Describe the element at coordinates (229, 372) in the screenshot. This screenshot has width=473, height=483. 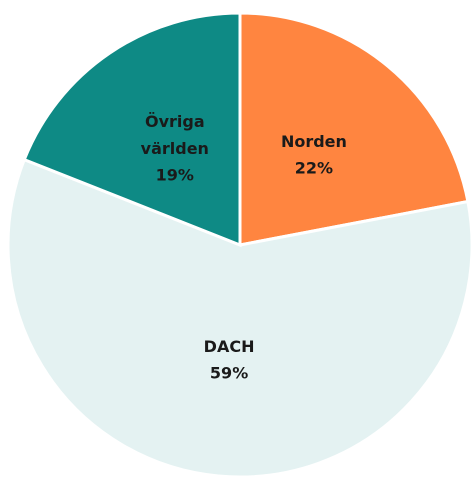
I see `value-label: 59%` at that location.